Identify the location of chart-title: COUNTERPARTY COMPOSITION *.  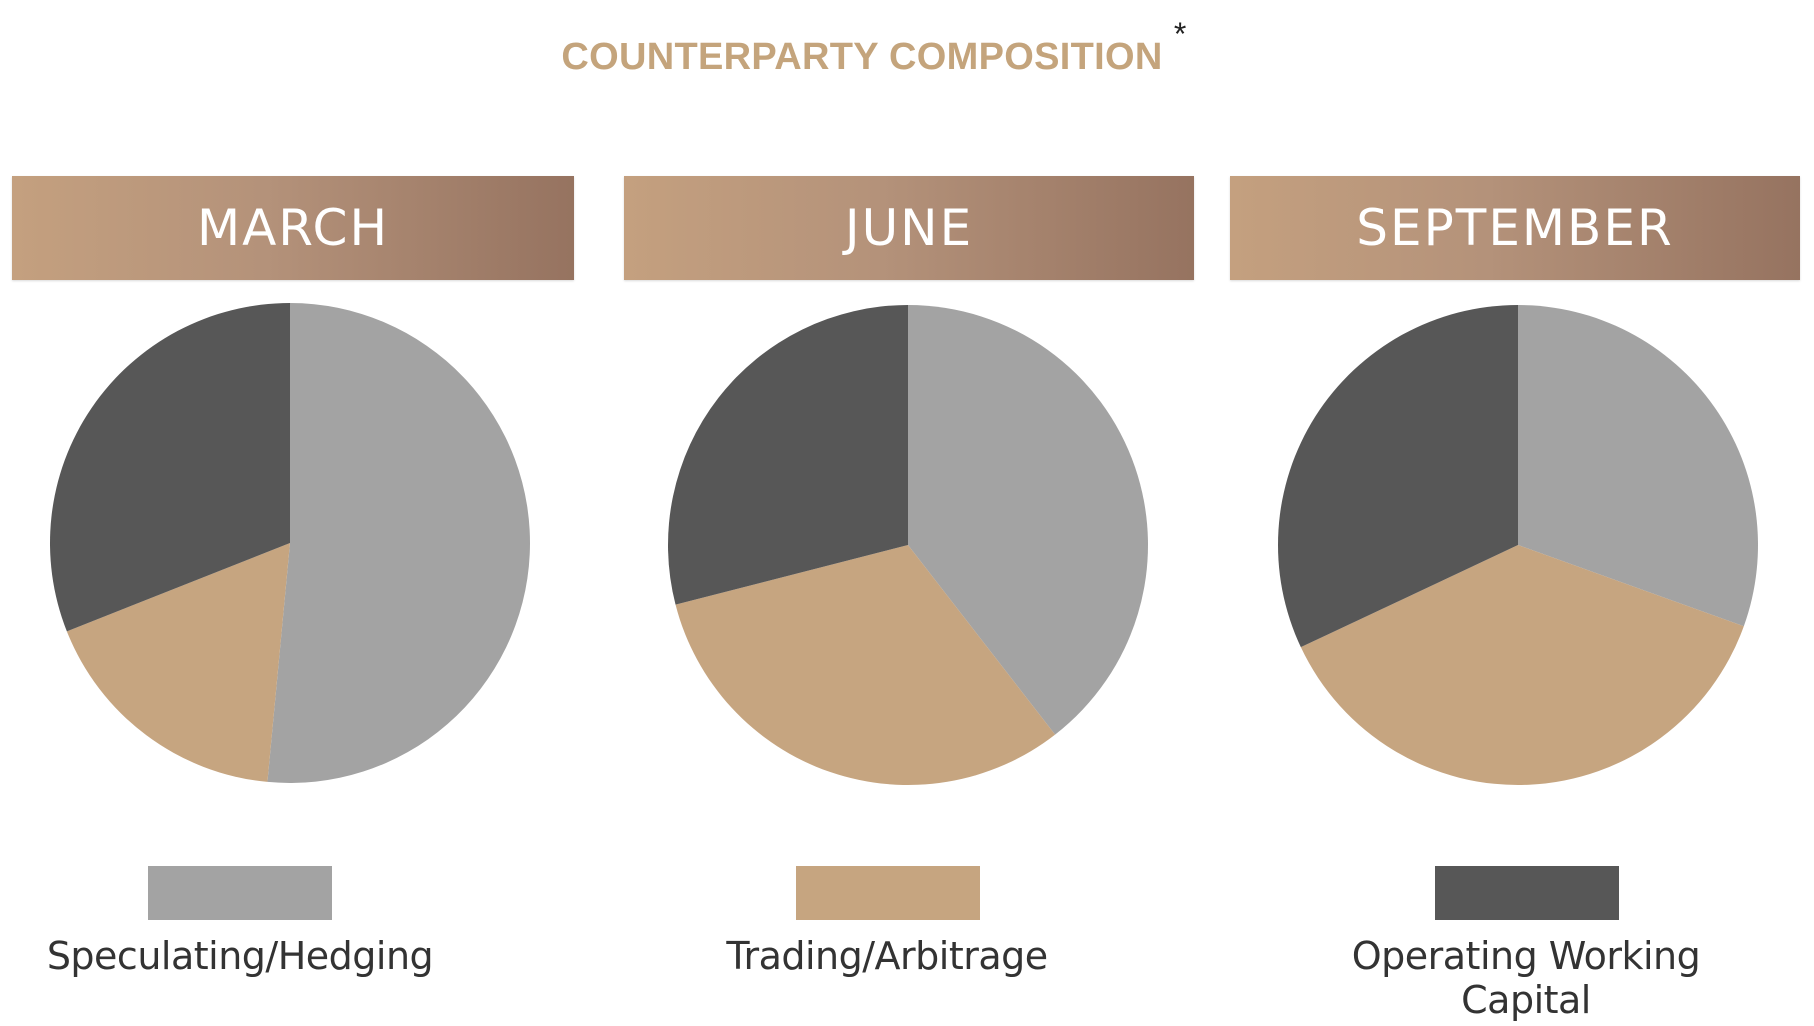
(873, 47).